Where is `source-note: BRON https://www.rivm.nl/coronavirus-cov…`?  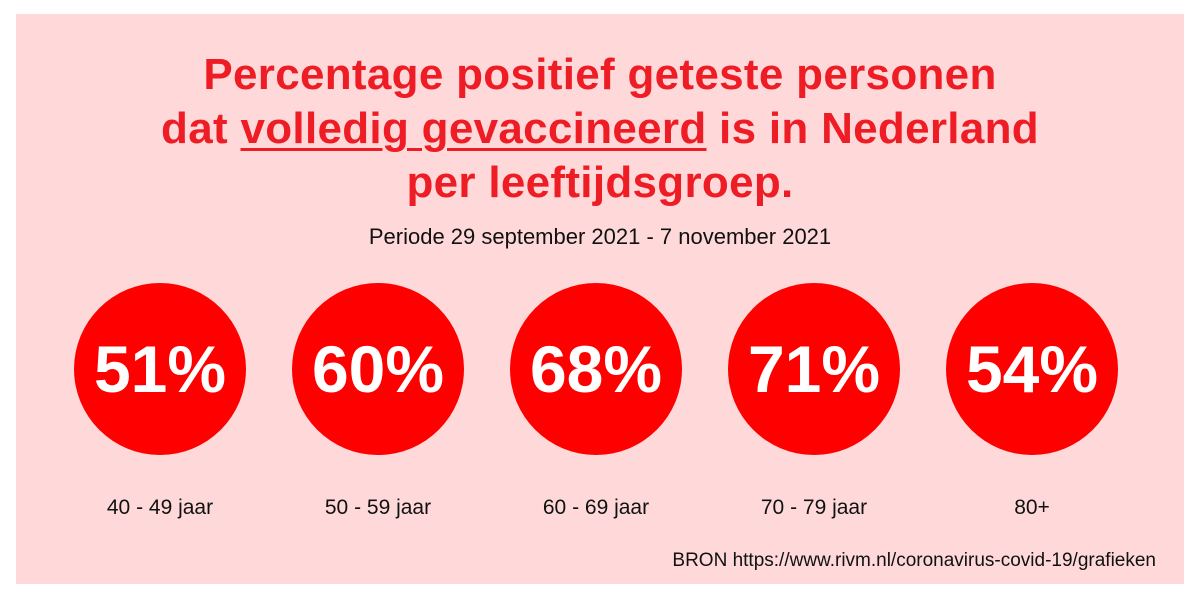 source-note: BRON https://www.rivm.nl/coronavirus-cov… is located at coordinates (914, 560).